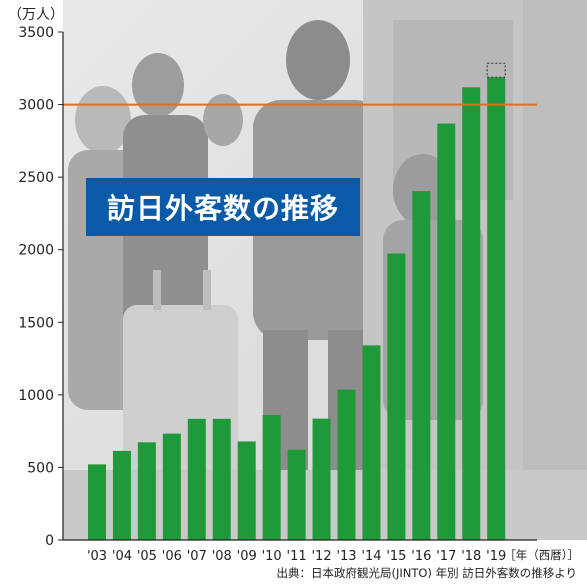 The width and height of the screenshot is (587, 585). I want to click on y-tick-label: 3000, so click(36, 106).